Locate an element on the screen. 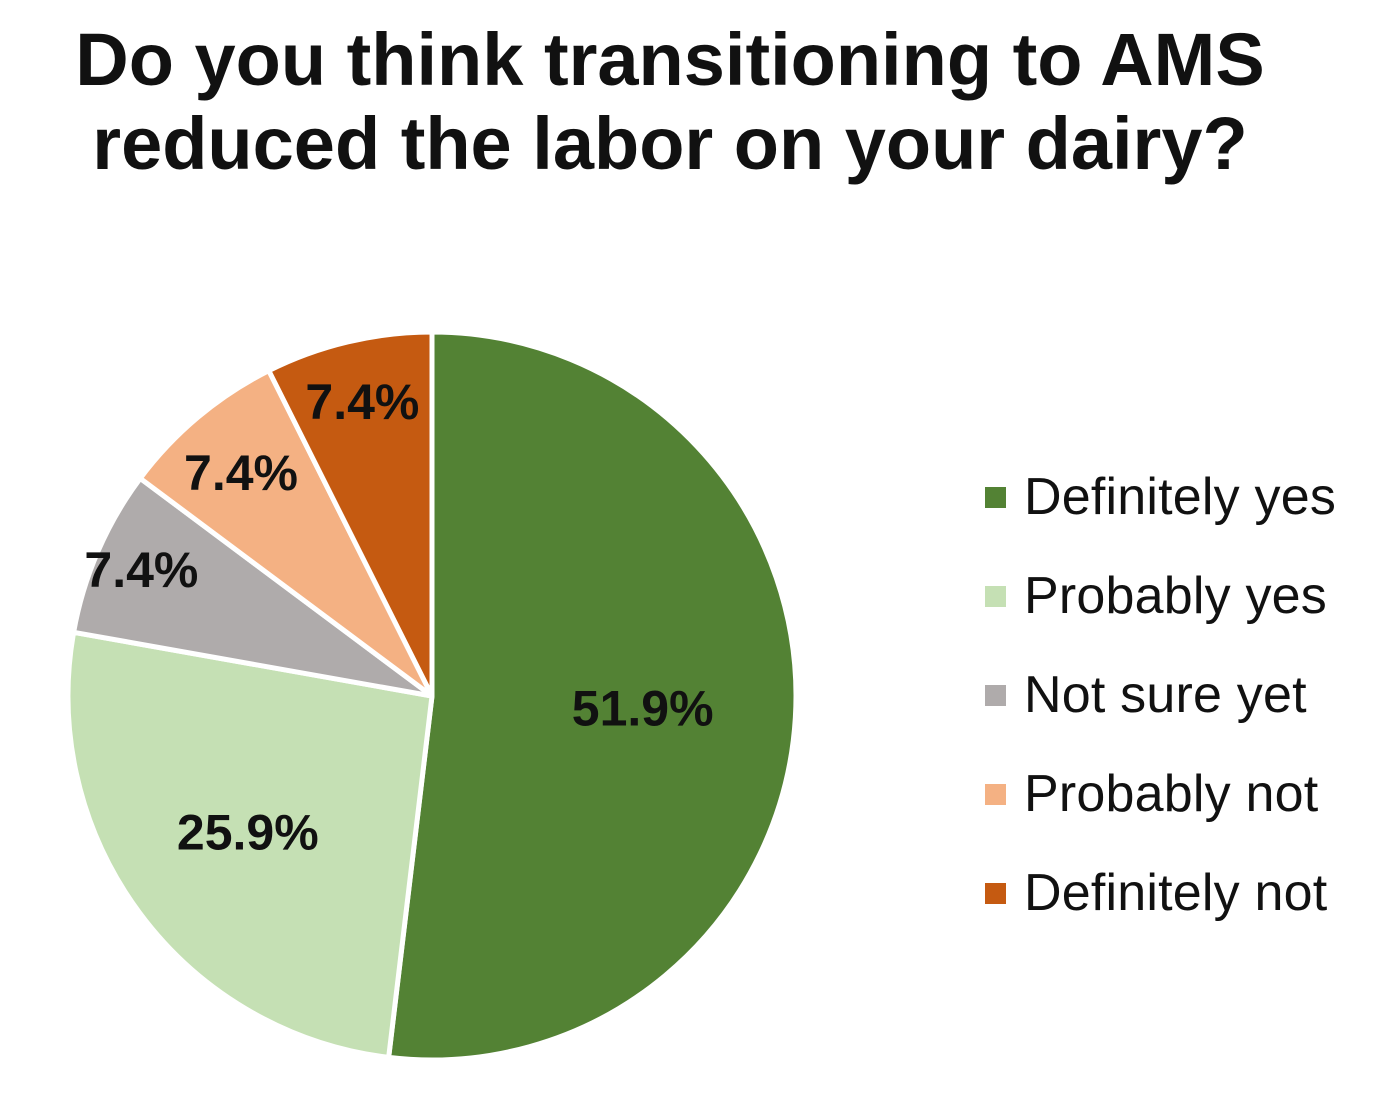 This screenshot has width=1390, height=1099. legend-swatch-probably-not is located at coordinates (995, 794).